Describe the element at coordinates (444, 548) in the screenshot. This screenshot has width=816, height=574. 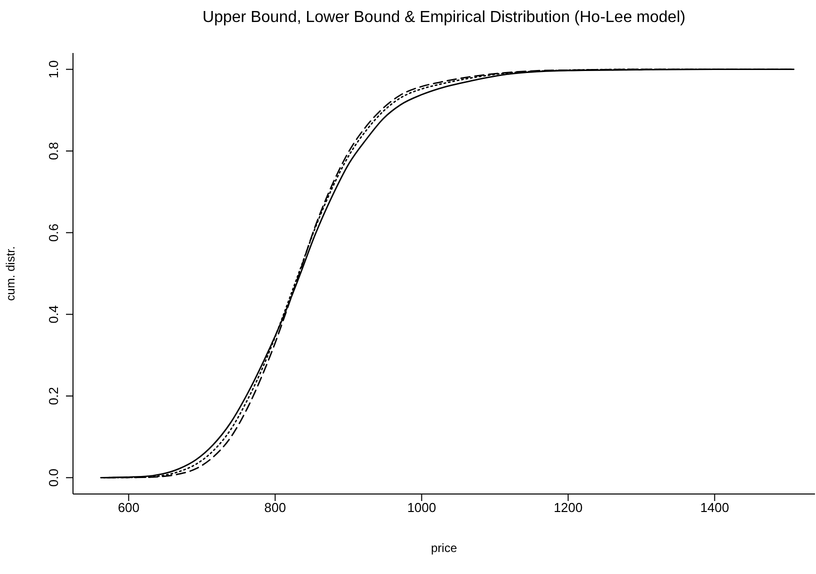
I see `x-axis-title: price` at that location.